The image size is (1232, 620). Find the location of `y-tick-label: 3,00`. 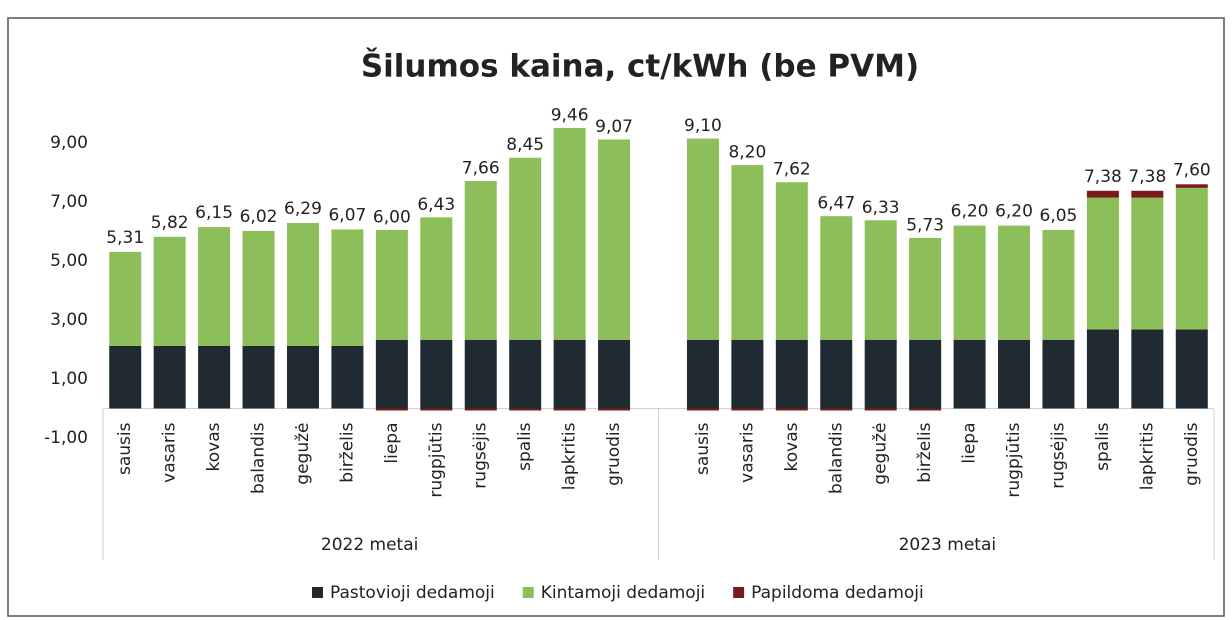

y-tick-label: 3,00 is located at coordinates (69, 320).